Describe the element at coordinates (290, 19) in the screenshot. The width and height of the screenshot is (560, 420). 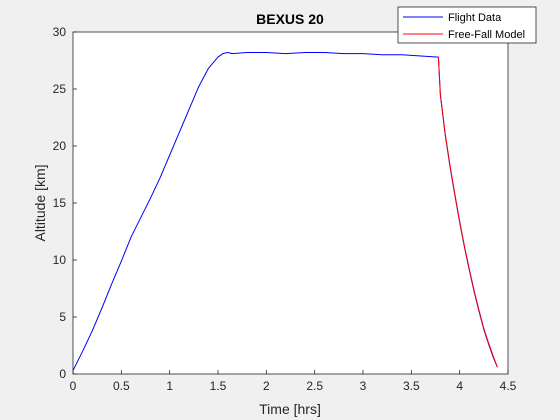
I see `chart-title: BEXUS 20` at that location.